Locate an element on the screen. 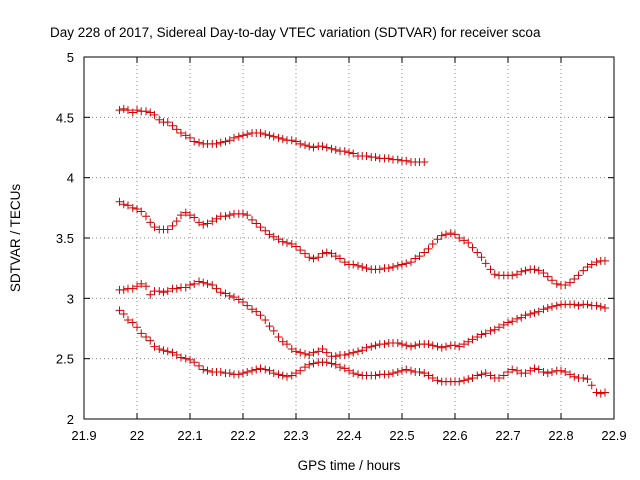 Image resolution: width=640 pixels, height=480 pixels. y-tick-label: 4.5 is located at coordinates (65, 117).